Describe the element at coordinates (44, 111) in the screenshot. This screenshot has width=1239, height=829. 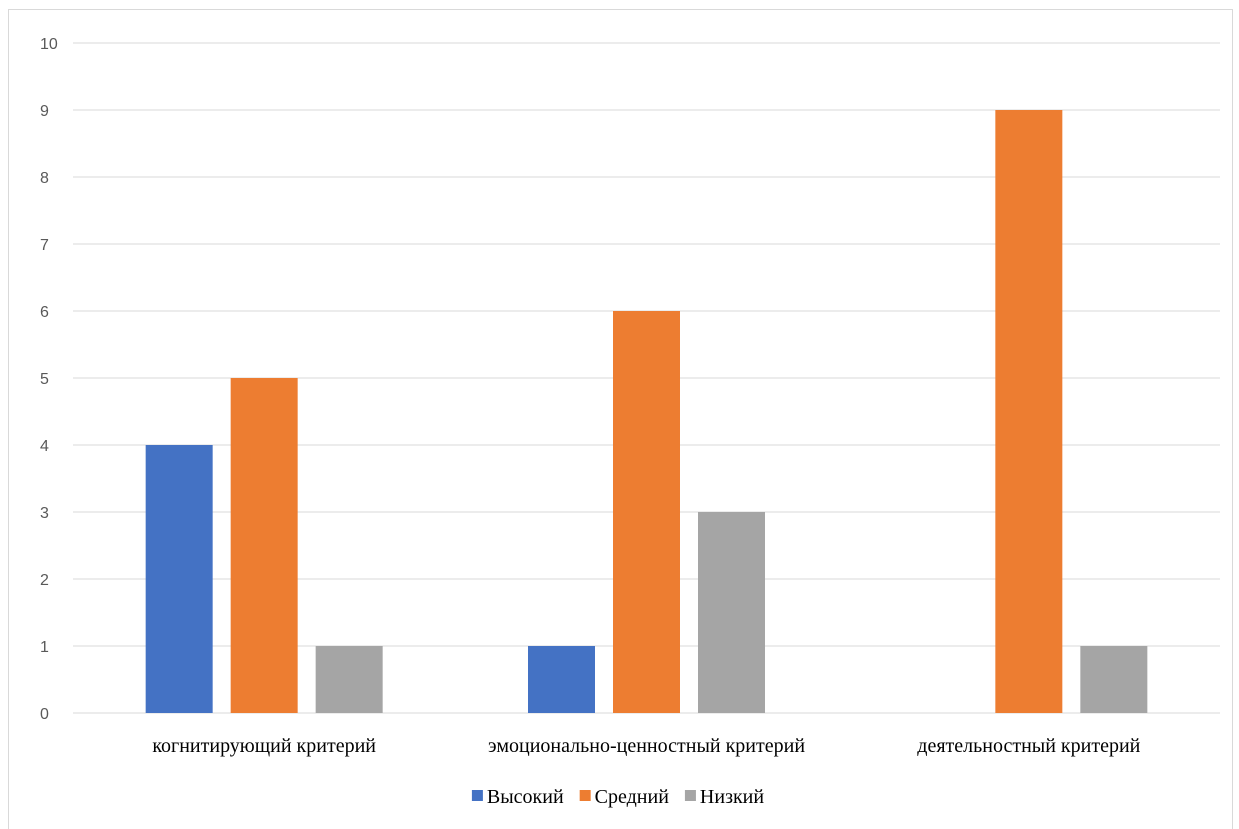
I see `y-tick-label: 9` at that location.